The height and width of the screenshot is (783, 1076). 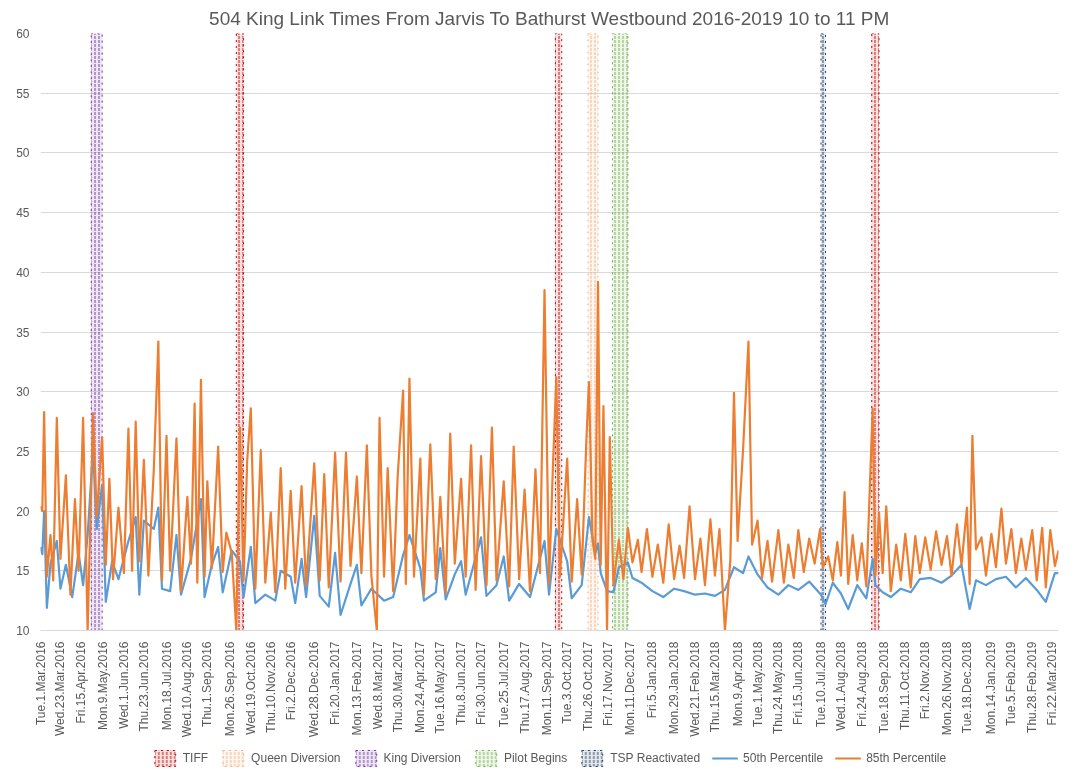 I want to click on x-tick-label: Mon.26.Sep.2016, so click(x=229, y=689).